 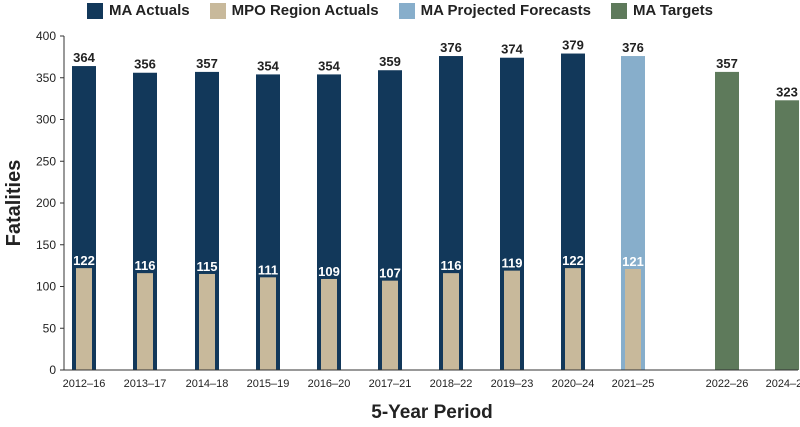 What do you see at coordinates (573, 384) in the screenshot?
I see `x-tick-label: 2020–24` at bounding box center [573, 384].